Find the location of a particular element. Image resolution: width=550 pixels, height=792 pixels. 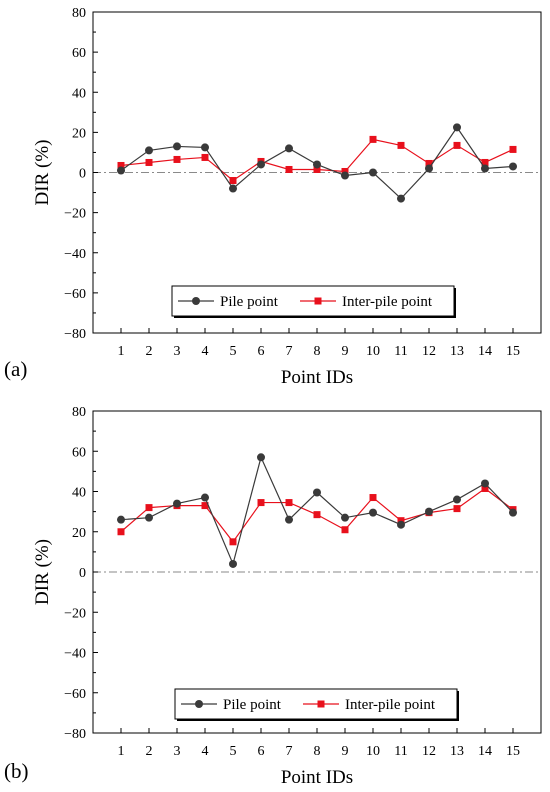

panel-label: (b) is located at coordinates (16, 771).